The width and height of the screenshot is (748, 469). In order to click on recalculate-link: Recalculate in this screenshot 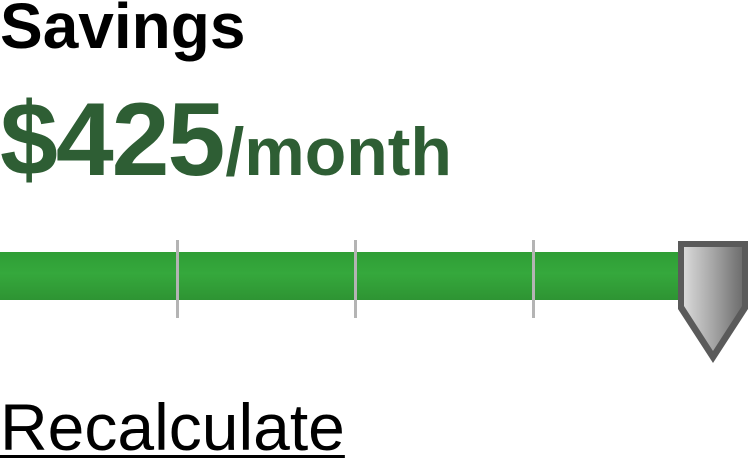, I will do `click(172, 427)`.